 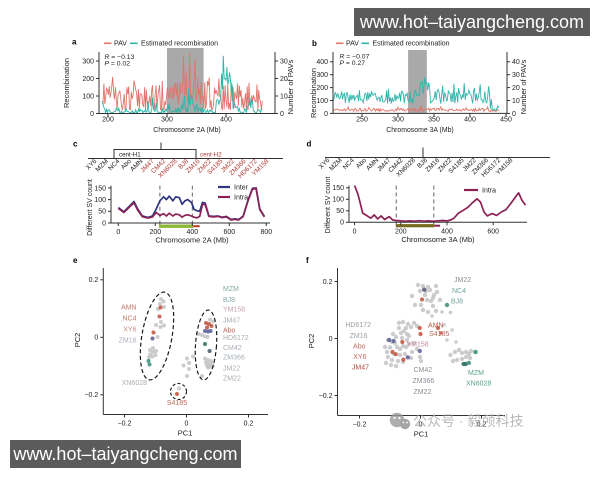 I want to click on svg-text: PC2, so click(x=77, y=340).